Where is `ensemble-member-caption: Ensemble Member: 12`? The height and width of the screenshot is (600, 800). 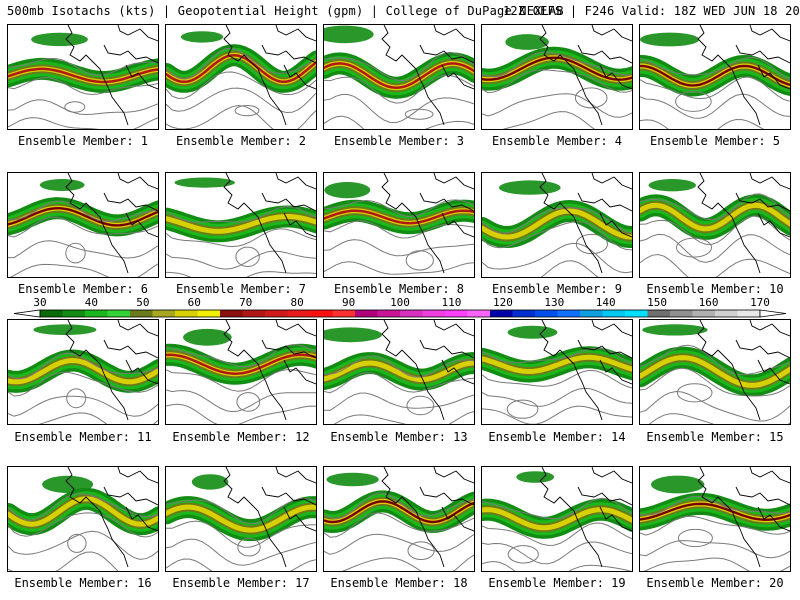
ensemble-member-caption: Ensemble Member: 12 is located at coordinates (241, 437).